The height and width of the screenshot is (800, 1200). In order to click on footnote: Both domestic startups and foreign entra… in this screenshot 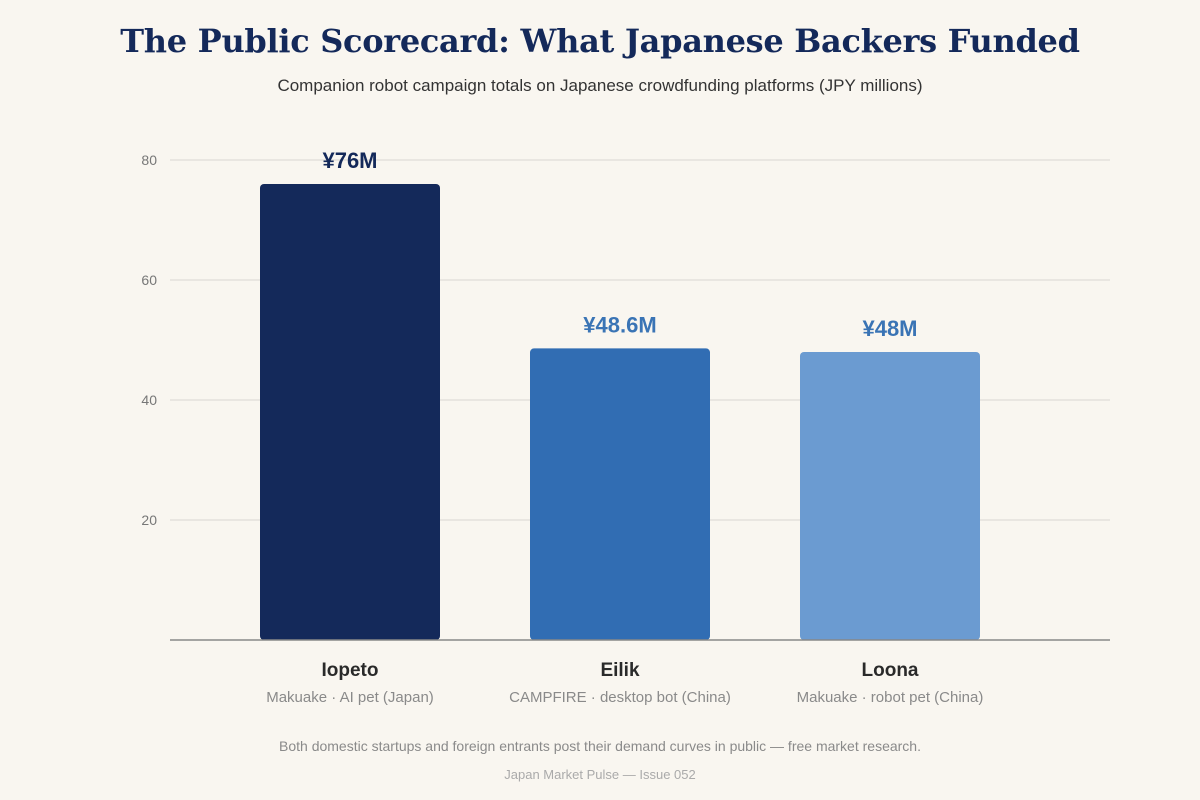, I will do `click(600, 746)`.